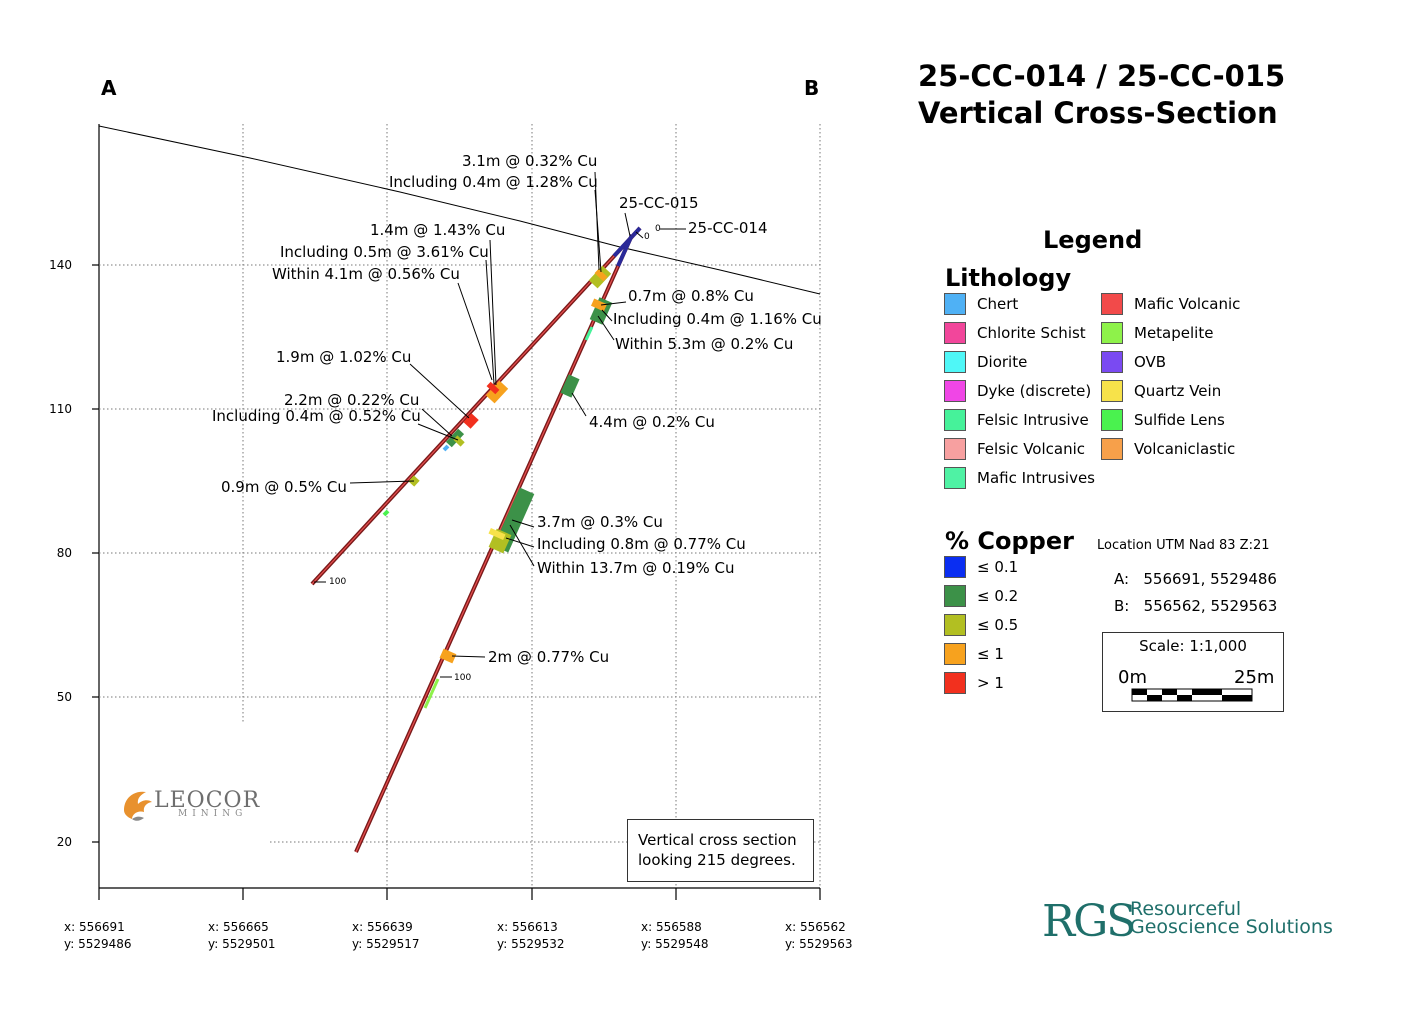 Image resolution: width=1426 pixels, height=1009 pixels. Describe the element at coordinates (64, 553) in the screenshot. I see `y-tick-label: 80` at that location.